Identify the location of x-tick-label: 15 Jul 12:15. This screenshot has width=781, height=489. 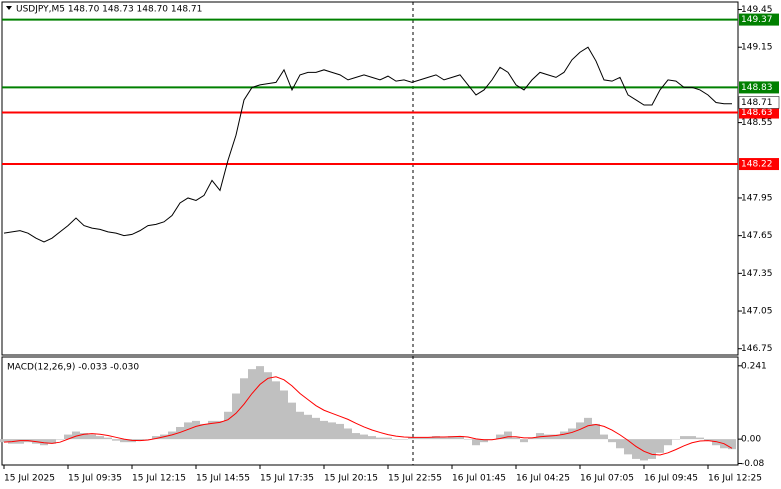
(159, 479).